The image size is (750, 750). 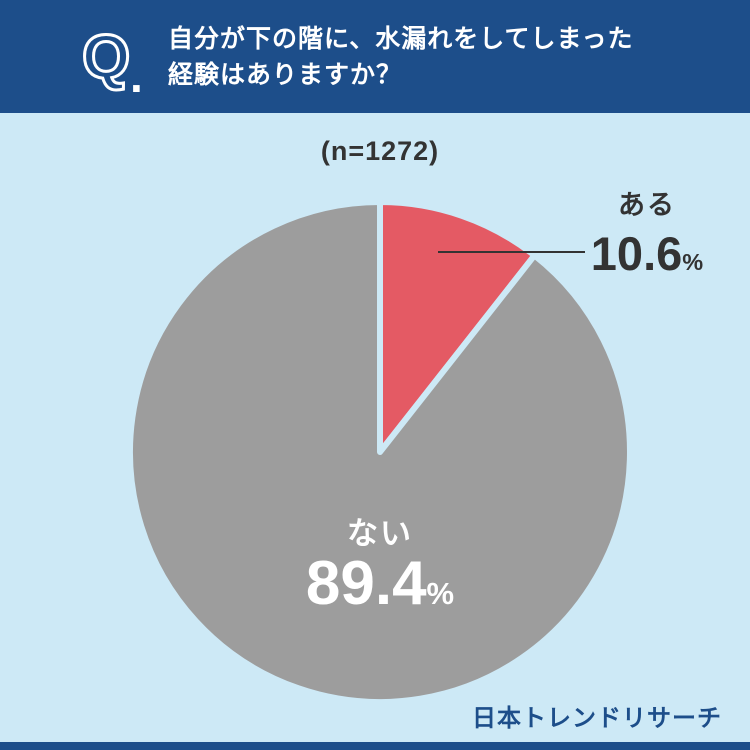 What do you see at coordinates (380, 151) in the screenshot?
I see `sample-size-label: (n=1272)` at bounding box center [380, 151].